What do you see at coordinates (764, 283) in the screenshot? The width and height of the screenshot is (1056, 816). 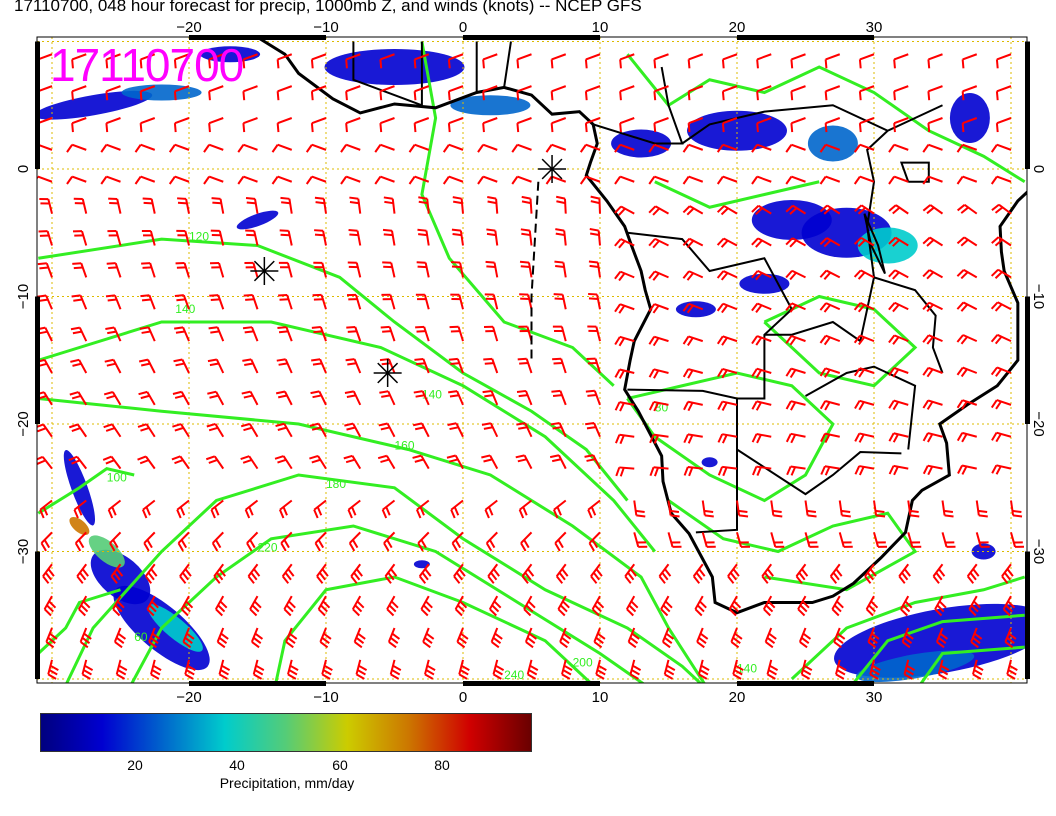 I see `precip-area` at bounding box center [764, 283].